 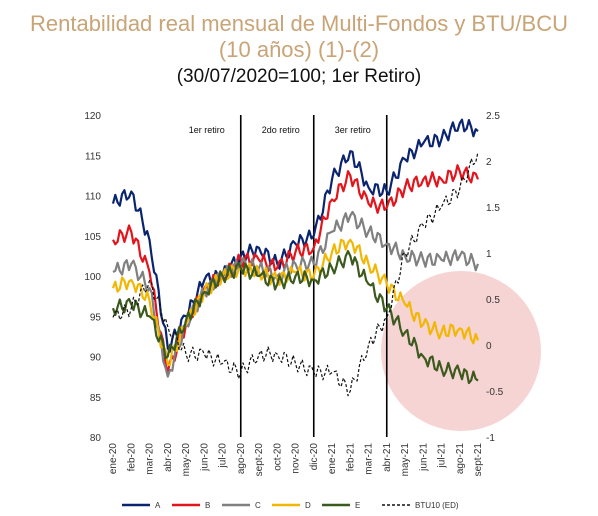 What do you see at coordinates (204, 457) in the screenshot?
I see `x-tick-label: jun-20` at bounding box center [204, 457].